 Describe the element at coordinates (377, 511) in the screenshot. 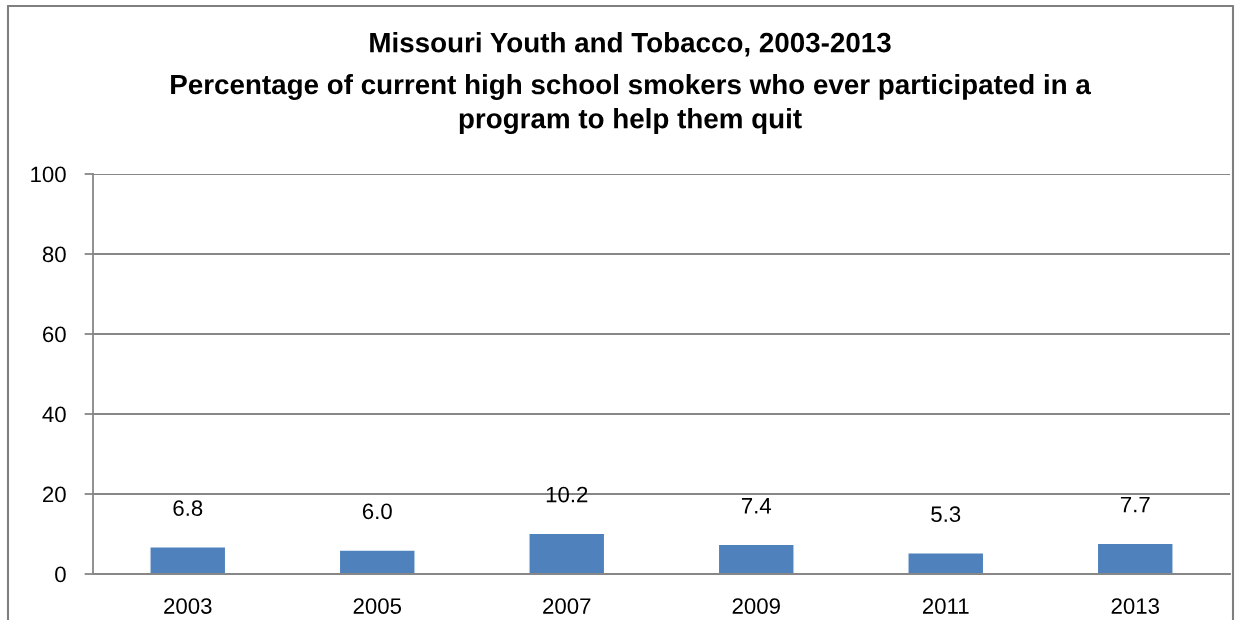

I see `data-label: 6.0` at that location.